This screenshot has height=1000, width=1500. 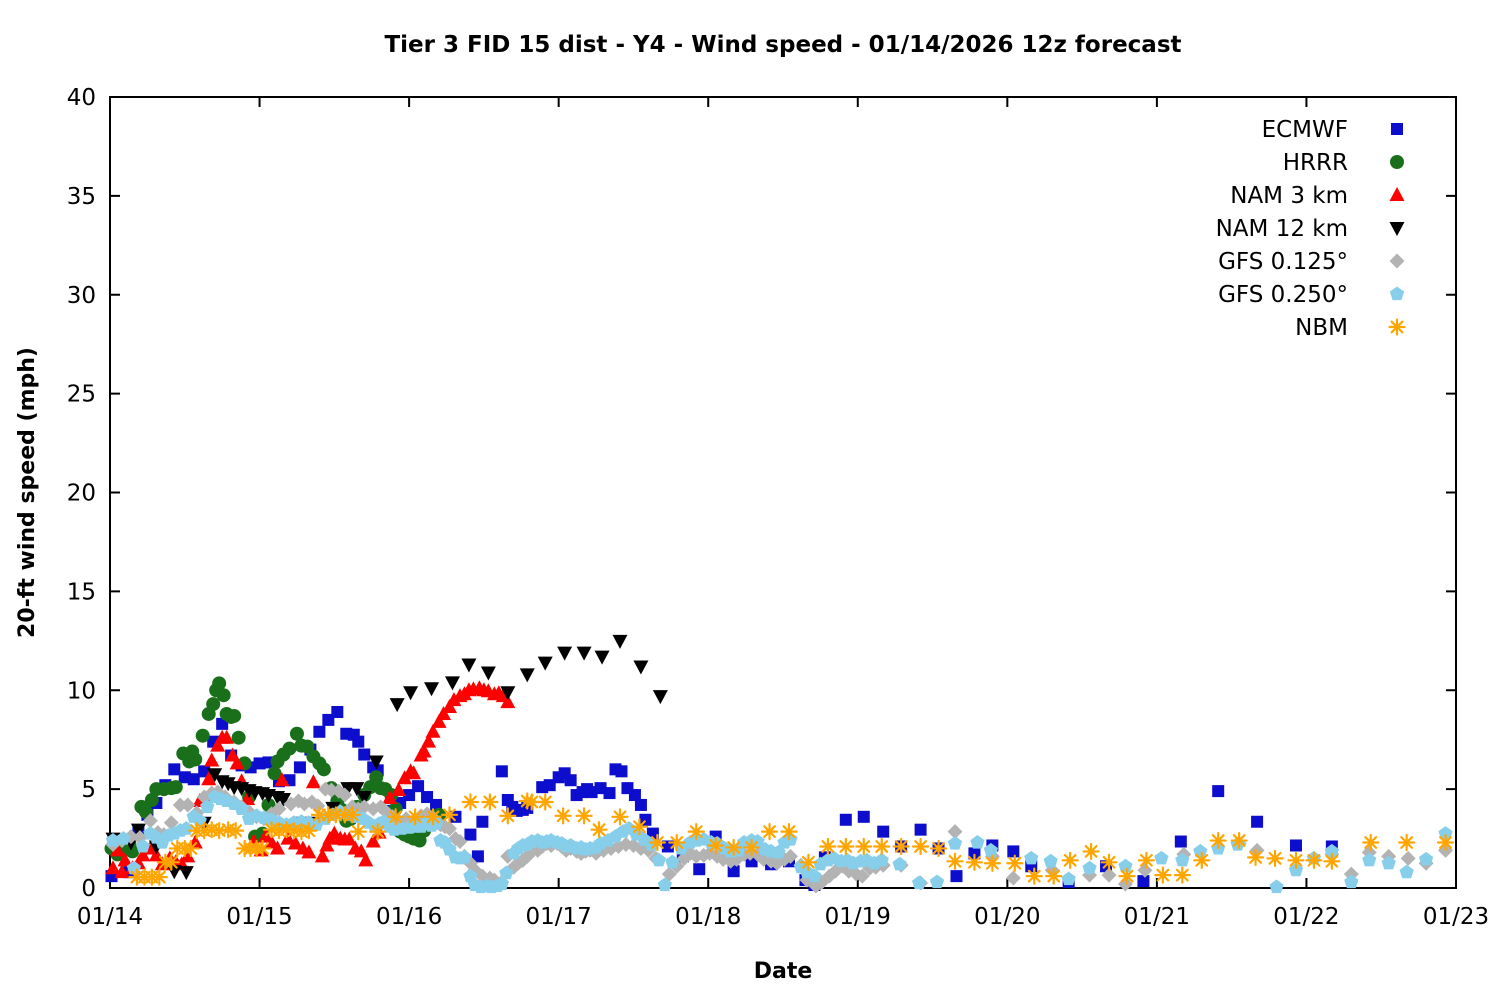 What do you see at coordinates (1456, 917) in the screenshot?
I see `x-tick-label: 01/23` at bounding box center [1456, 917].